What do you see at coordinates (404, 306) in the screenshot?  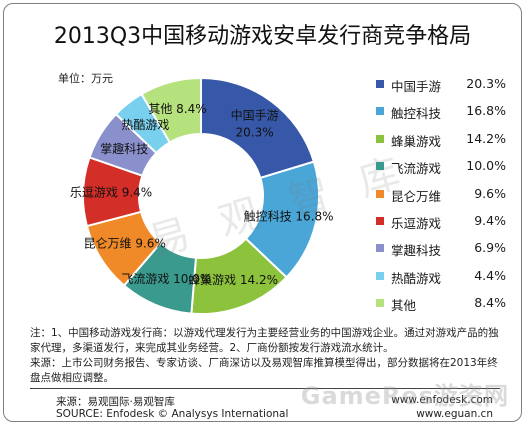 I see `legend-name: 其他` at bounding box center [404, 306].